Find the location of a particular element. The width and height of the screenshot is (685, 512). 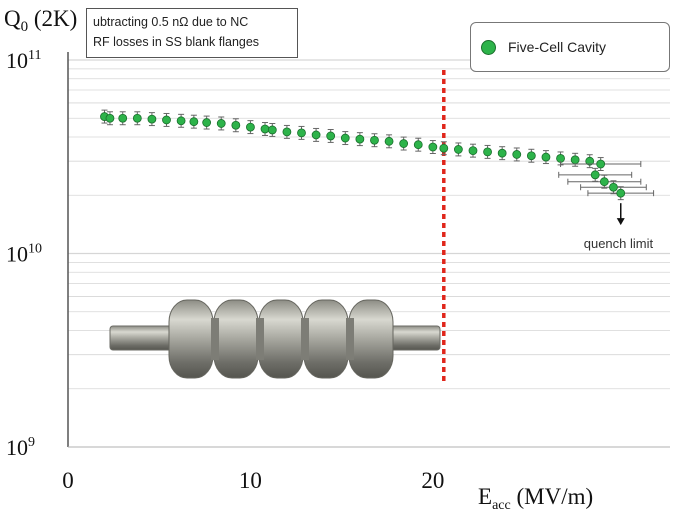

y-tick-label: 1010 is located at coordinates (24, 254).